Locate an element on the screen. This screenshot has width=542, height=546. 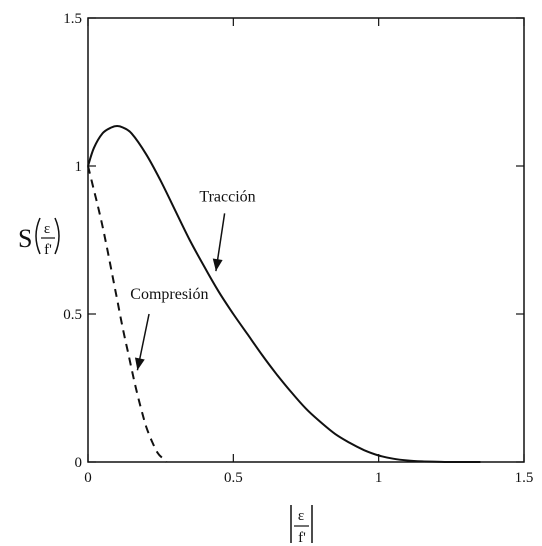
y-label-right-paren is located at coordinates (57, 236).